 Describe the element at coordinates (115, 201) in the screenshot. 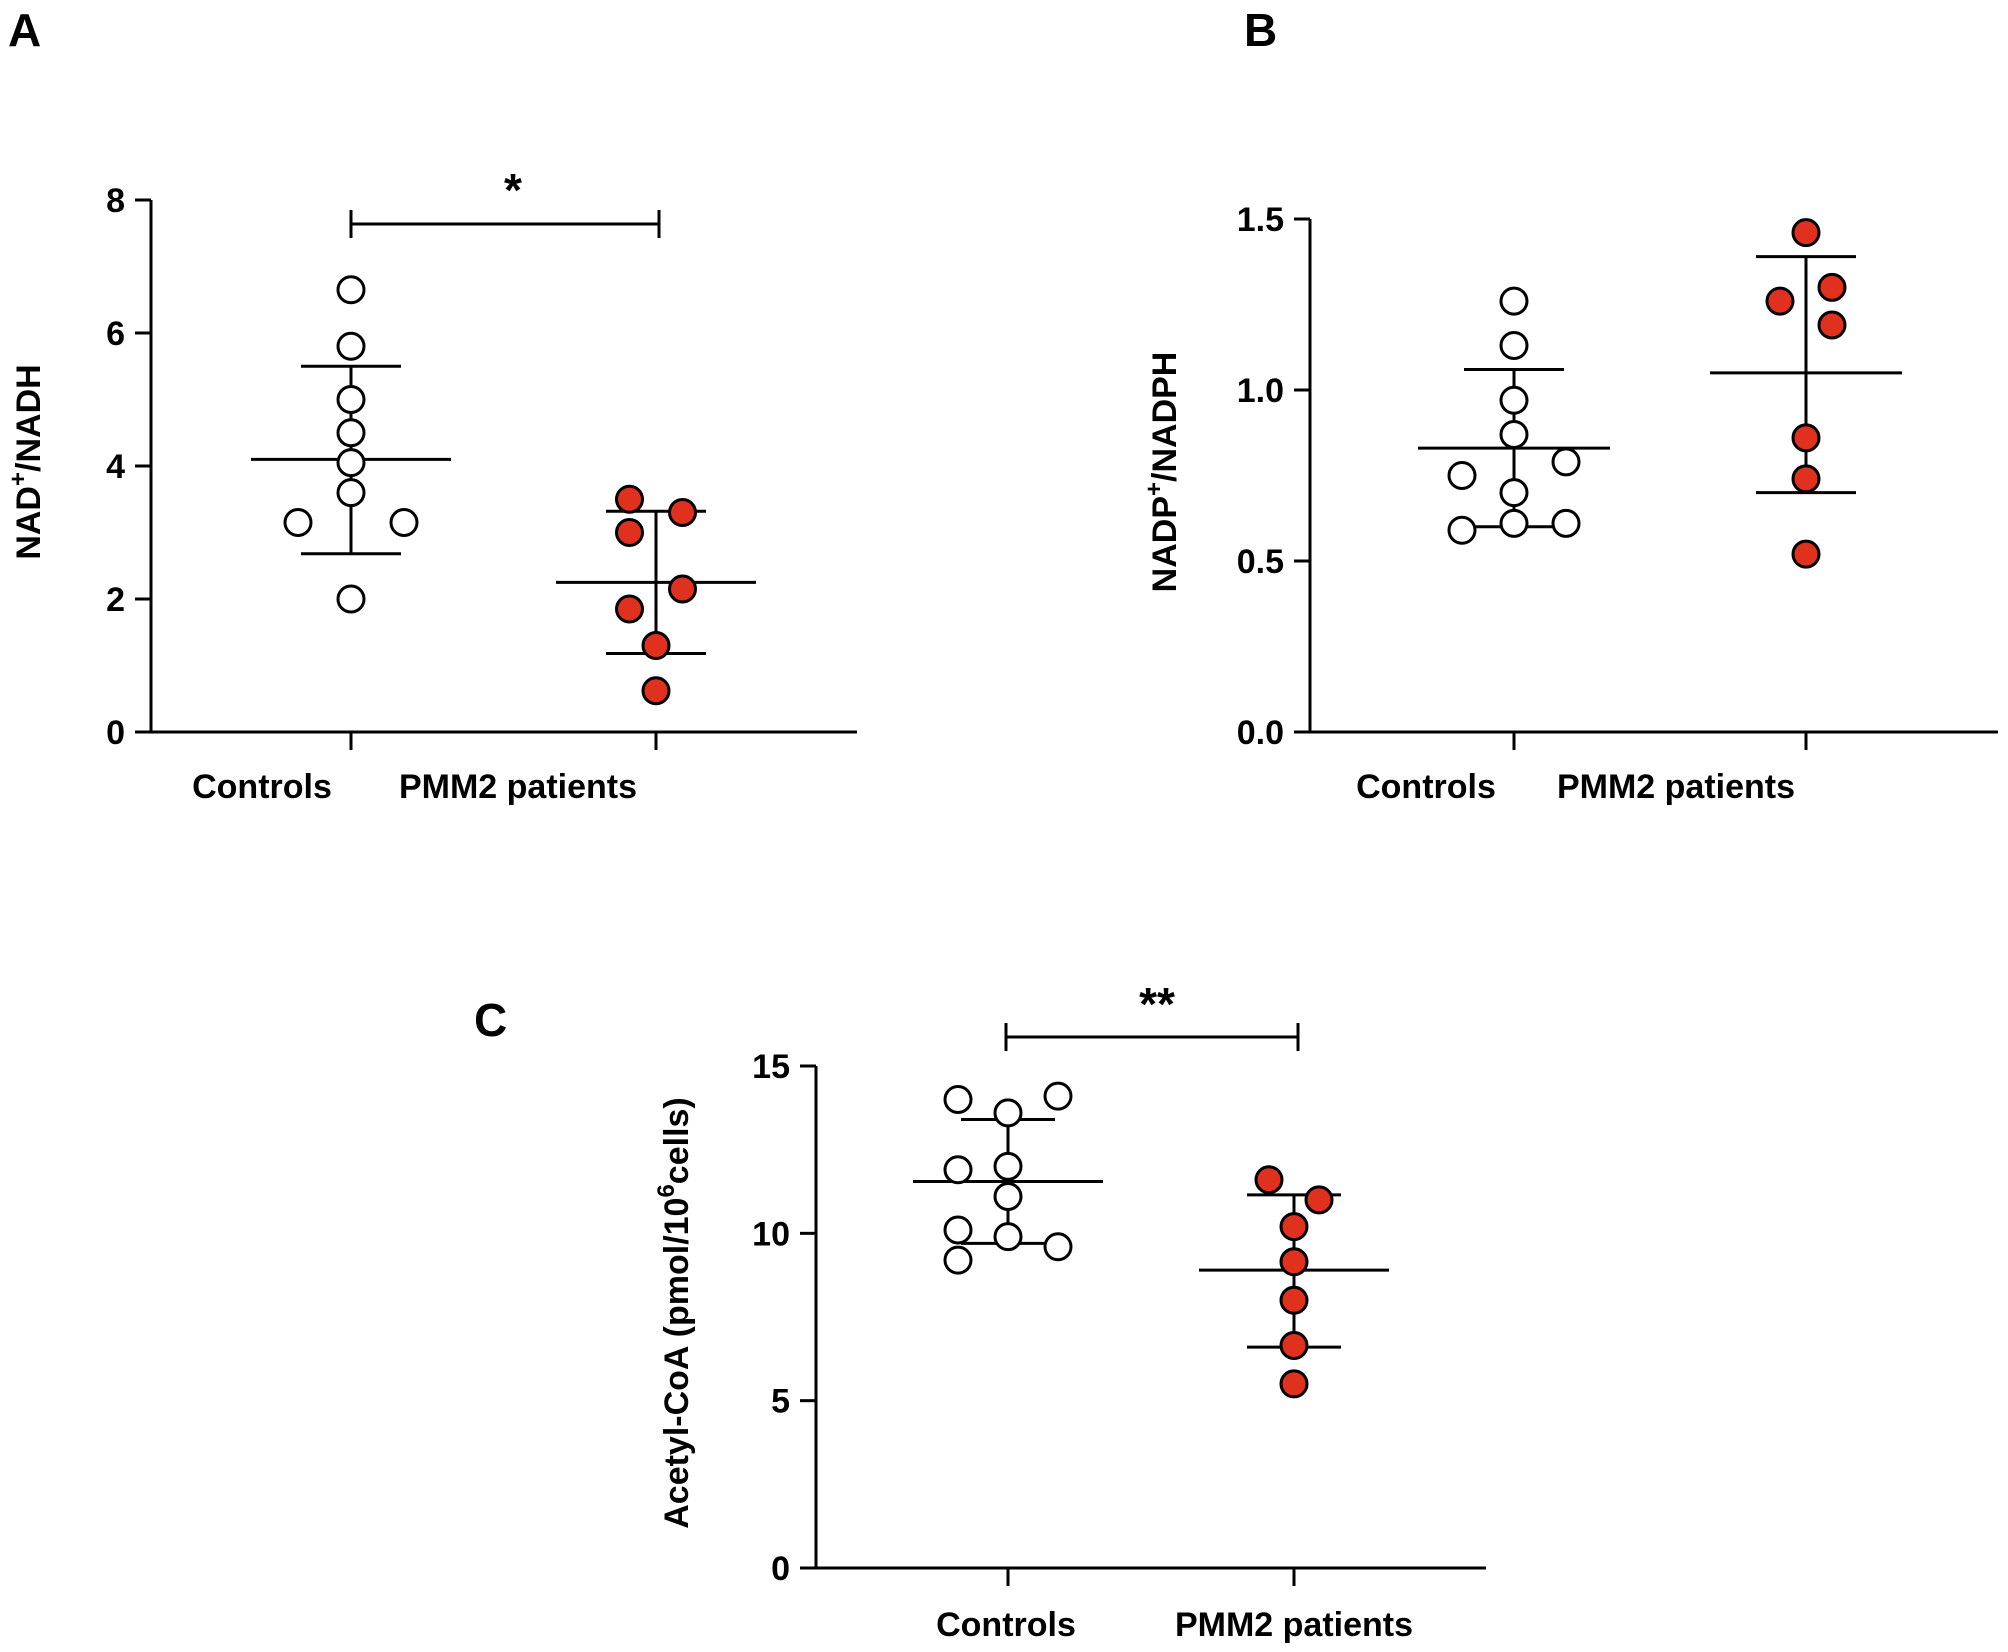

I see `panel-a-y-tick-label: 8` at that location.